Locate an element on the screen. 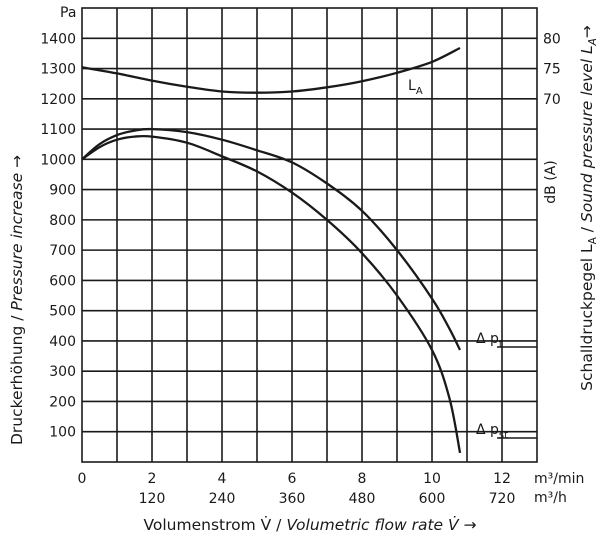  x-tick-label-m3h: 480 is located at coordinates (362, 499).